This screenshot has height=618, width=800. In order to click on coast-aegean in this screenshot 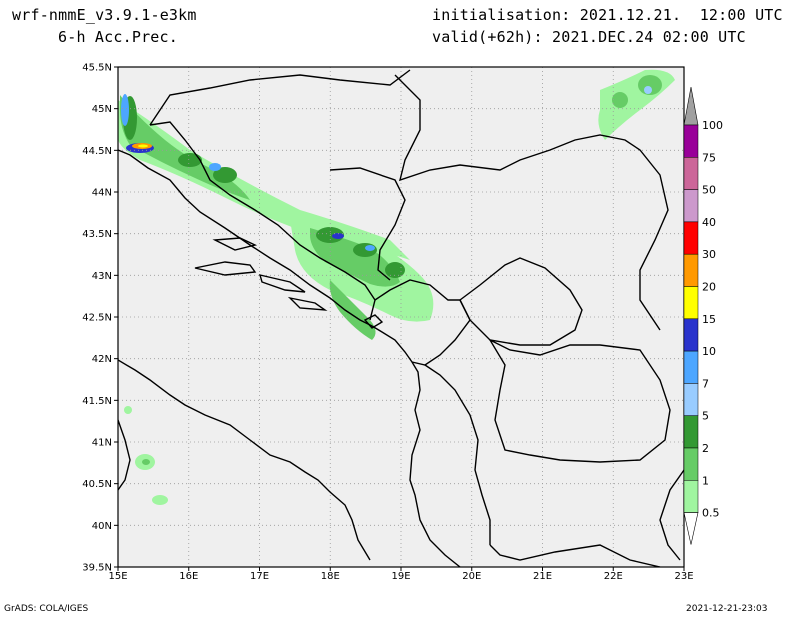, I will do `click(671, 515)`.